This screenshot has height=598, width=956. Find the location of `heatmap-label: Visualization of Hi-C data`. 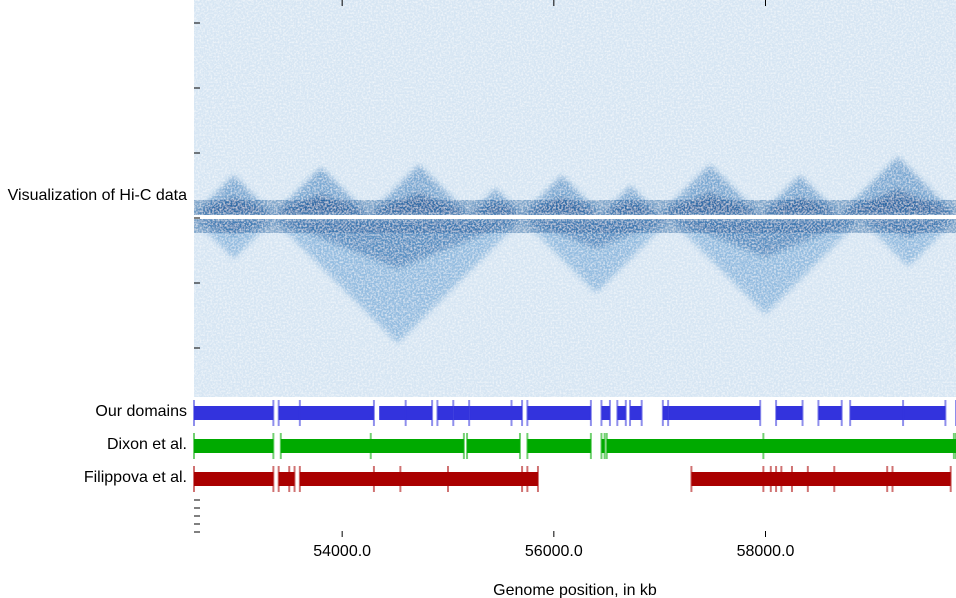

heatmap-label: Visualization of Hi-C data is located at coordinates (97, 195).